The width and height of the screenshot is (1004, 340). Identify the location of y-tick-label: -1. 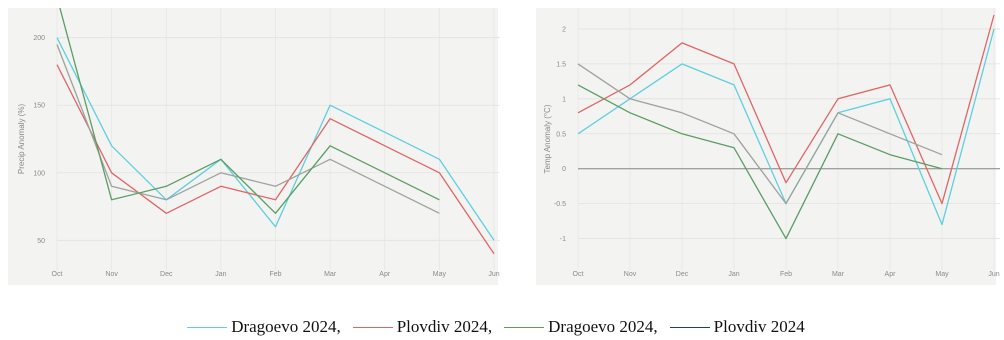
(563, 239).